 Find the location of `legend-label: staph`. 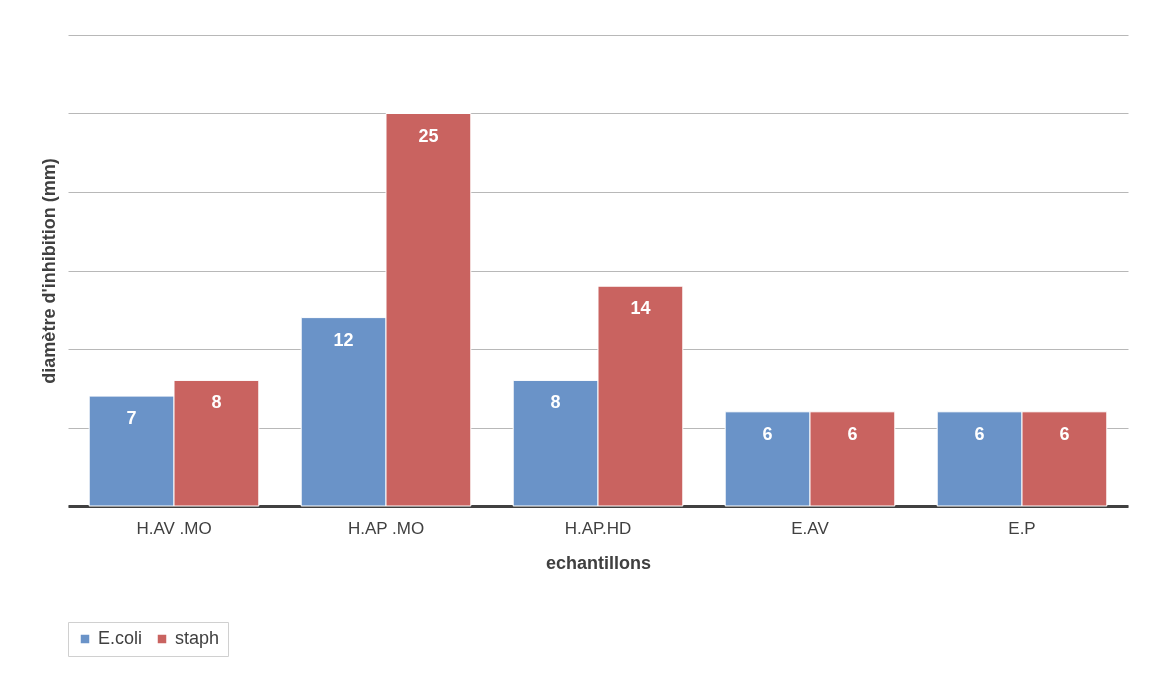

legend-label: staph is located at coordinates (197, 638).